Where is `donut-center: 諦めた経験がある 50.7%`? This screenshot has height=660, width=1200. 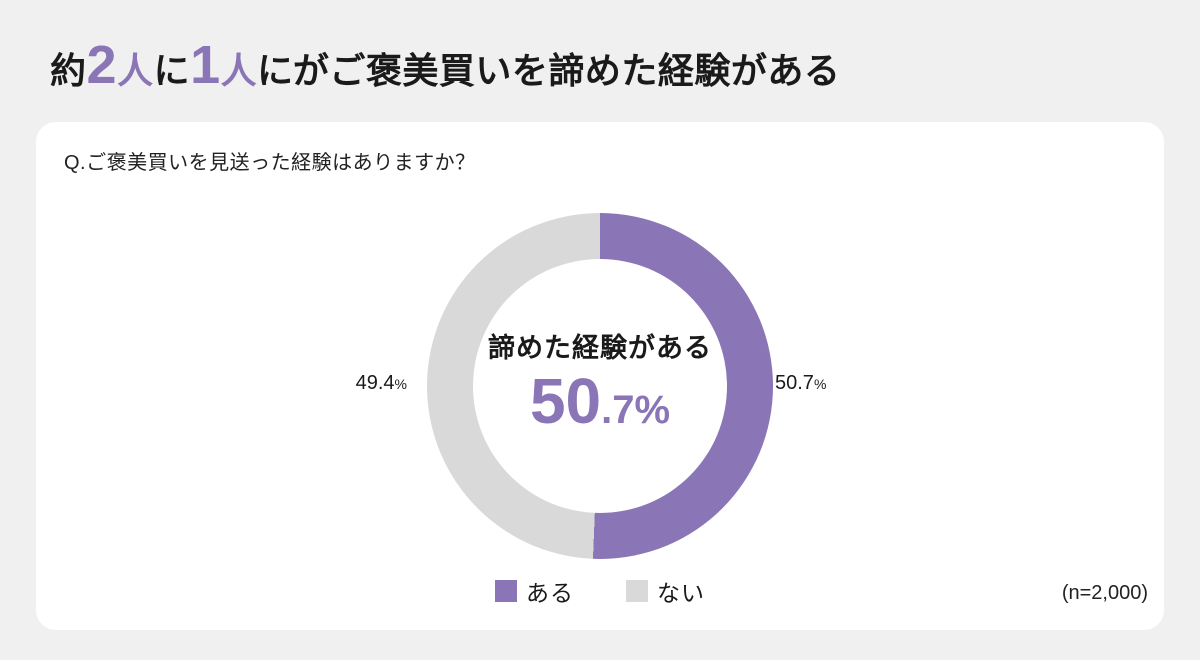 donut-center: 諦めた経験がある 50.7% is located at coordinates (600, 386).